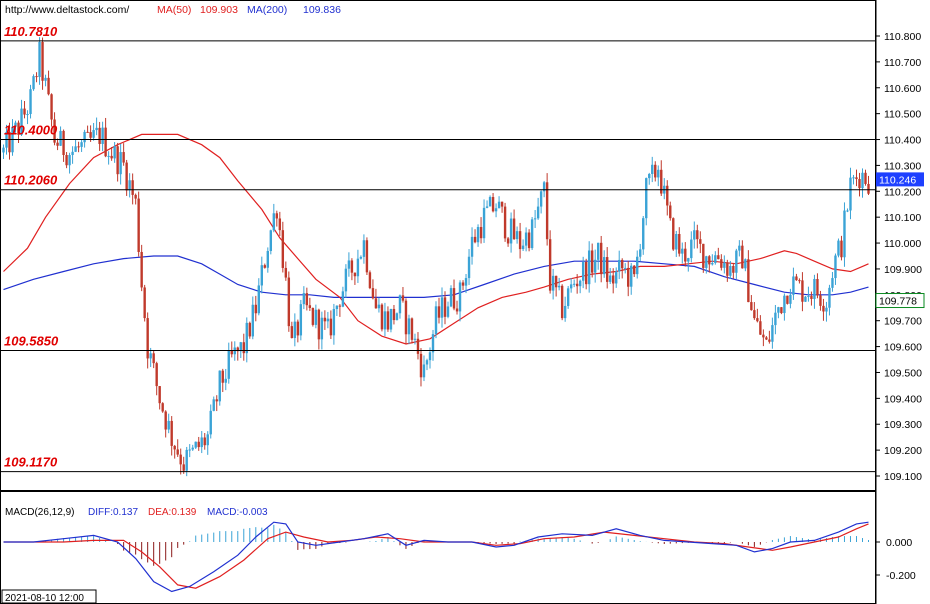 The height and width of the screenshot is (604, 930). What do you see at coordinates (31, 130) in the screenshot?
I see `level-label: 110.4000` at bounding box center [31, 130].